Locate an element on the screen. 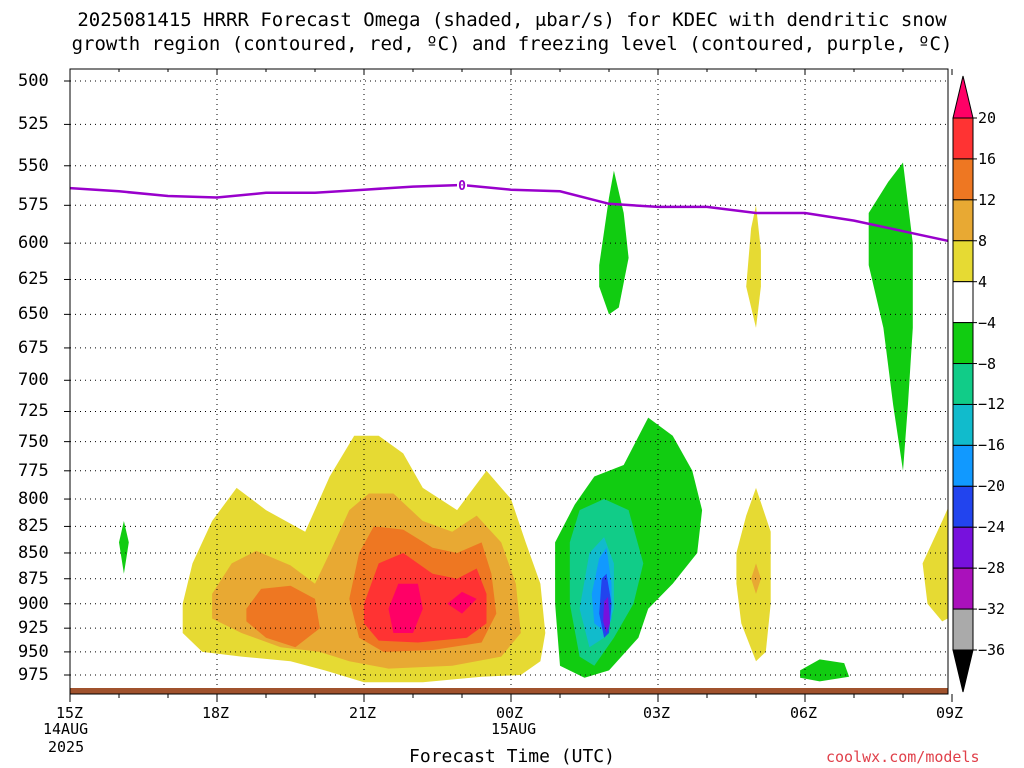 The image size is (1024, 768). x-tick-label: 18Z is located at coordinates (216, 713).